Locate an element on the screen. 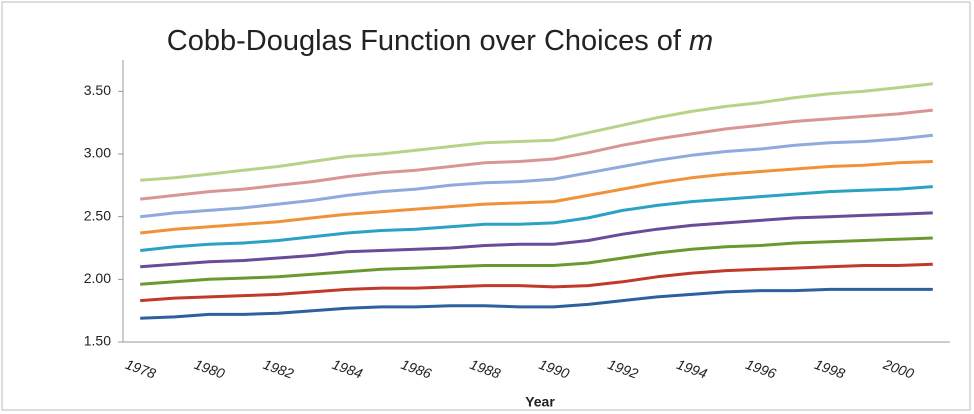  y-tick-label: 3.00 is located at coordinates (97, 153).